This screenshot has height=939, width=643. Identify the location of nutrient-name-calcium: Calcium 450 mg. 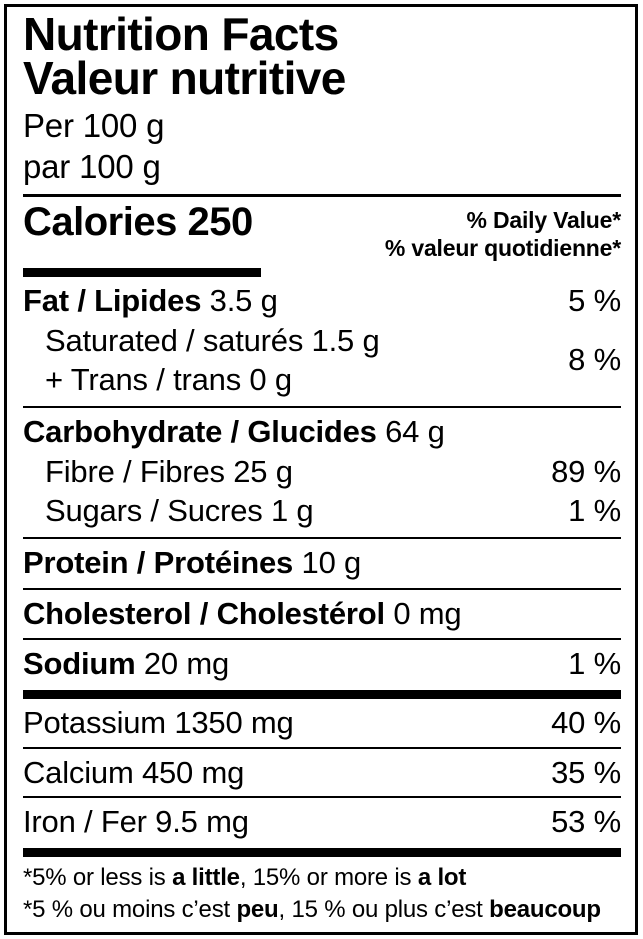
(134, 772).